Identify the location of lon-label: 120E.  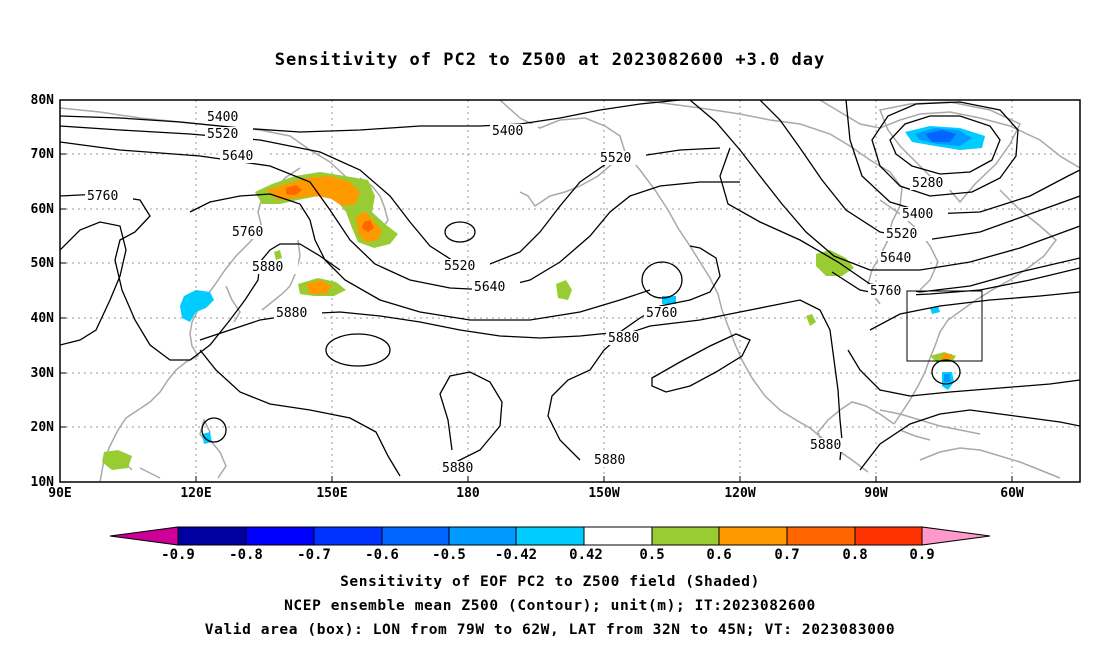
(195, 493).